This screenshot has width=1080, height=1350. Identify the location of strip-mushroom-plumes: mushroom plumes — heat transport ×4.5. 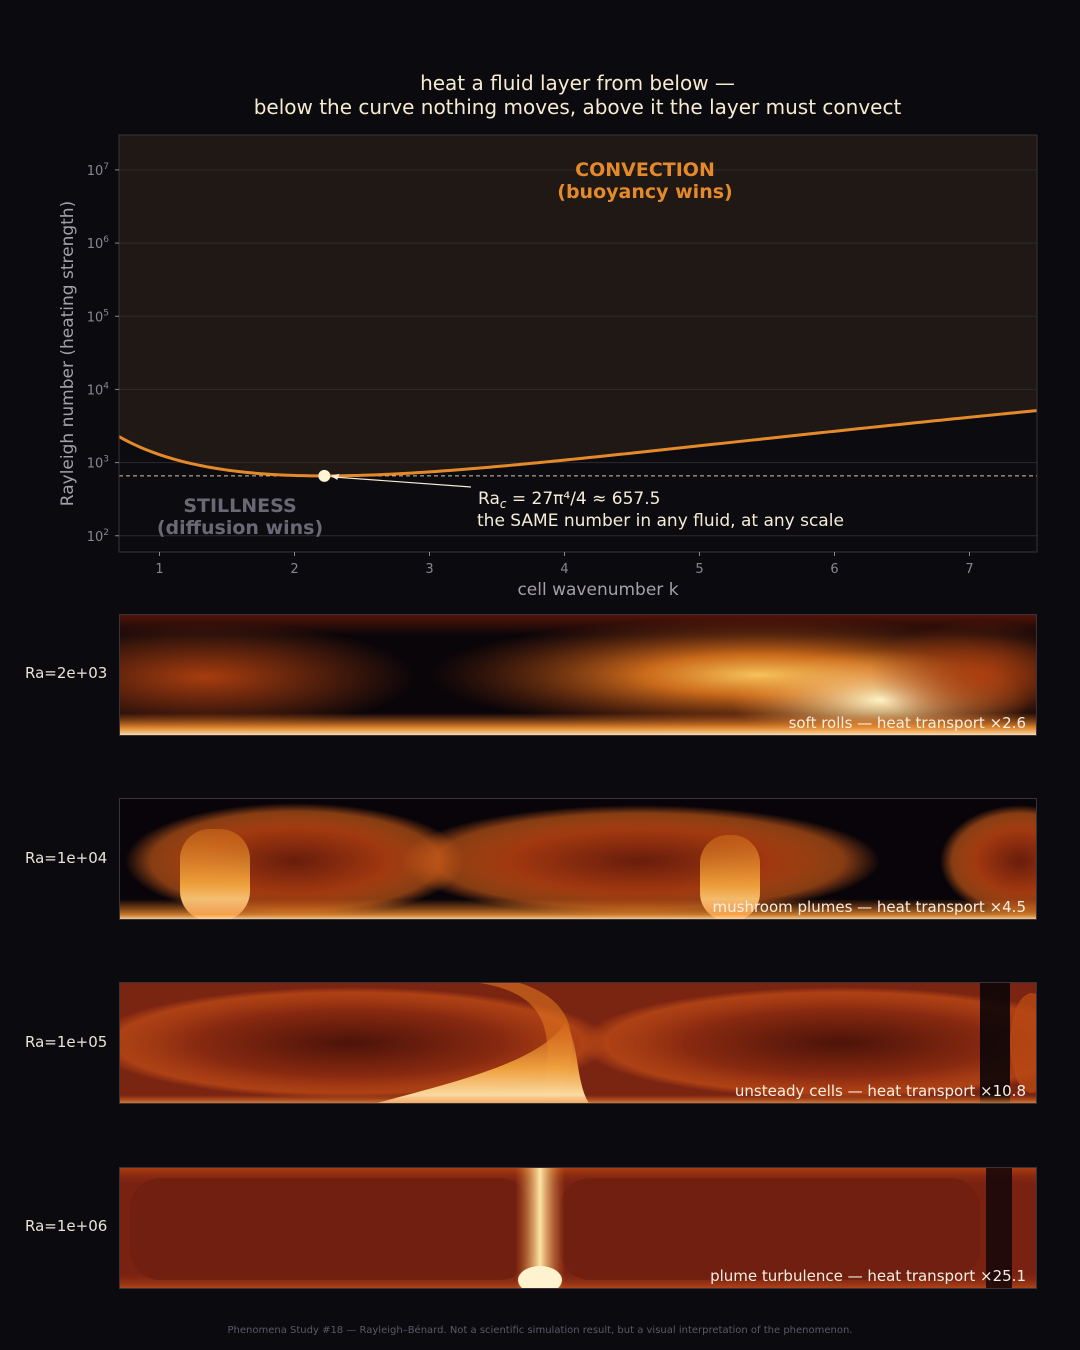
(578, 859).